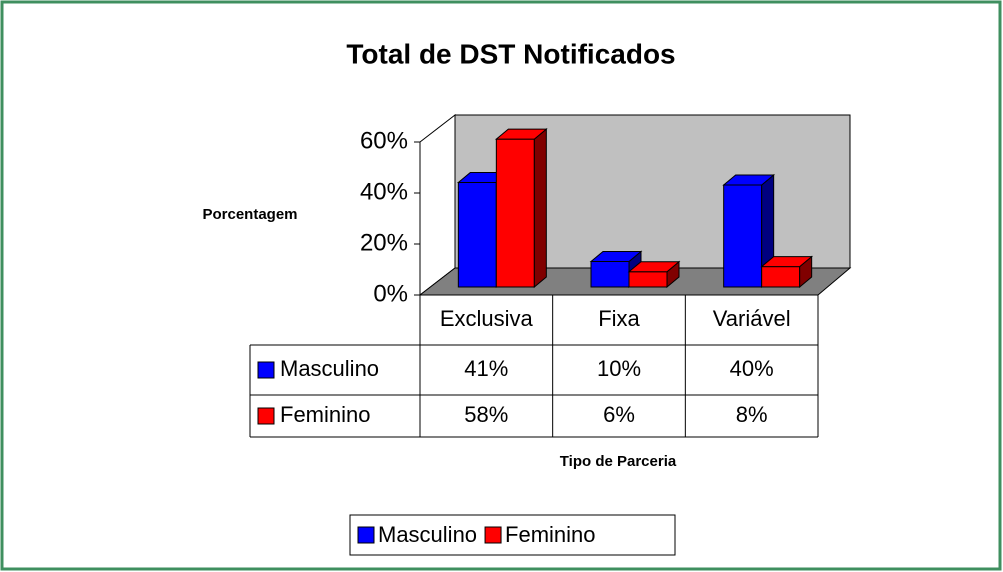 The image size is (1003, 572). I want to click on chart-title: Total de DST Notificados, so click(510, 53).